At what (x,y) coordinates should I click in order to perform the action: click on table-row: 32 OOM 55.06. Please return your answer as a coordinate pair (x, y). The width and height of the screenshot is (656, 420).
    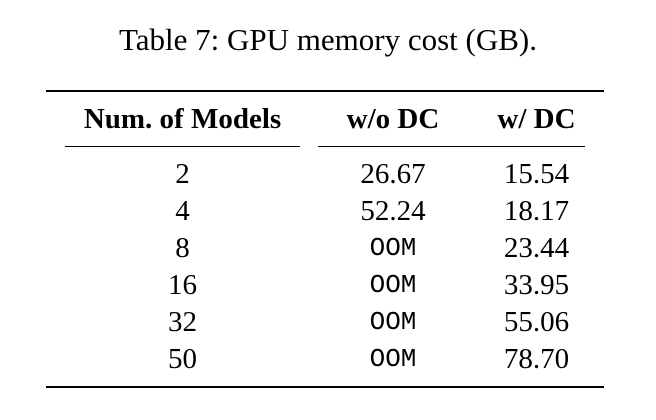
    Looking at the image, I should click on (328, 322).